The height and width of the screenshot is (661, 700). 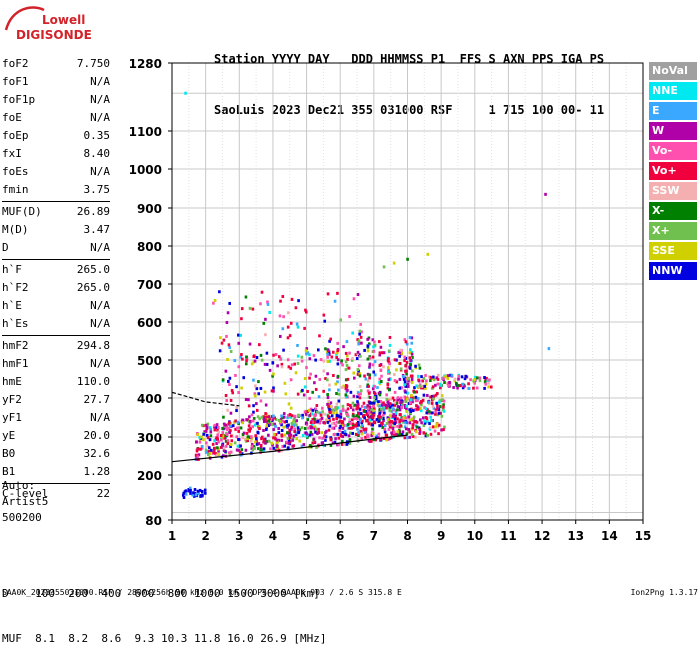 What do you see at coordinates (202, 491) in the screenshot?
I see `echo-low-echo` at bounding box center [202, 491].